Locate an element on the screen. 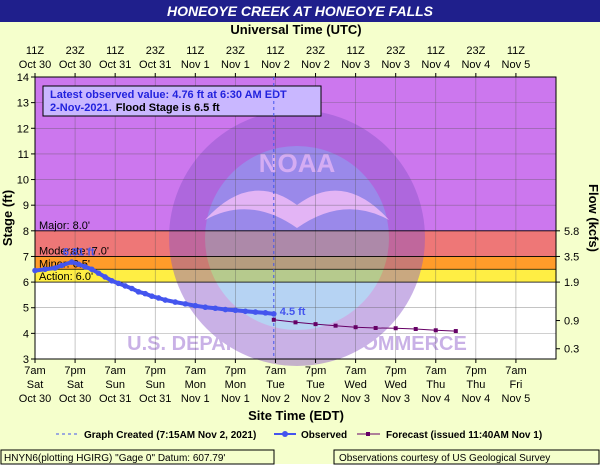 This screenshot has width=600, height=465. top-axis-label: Universal Time (UTC) is located at coordinates (295, 29).